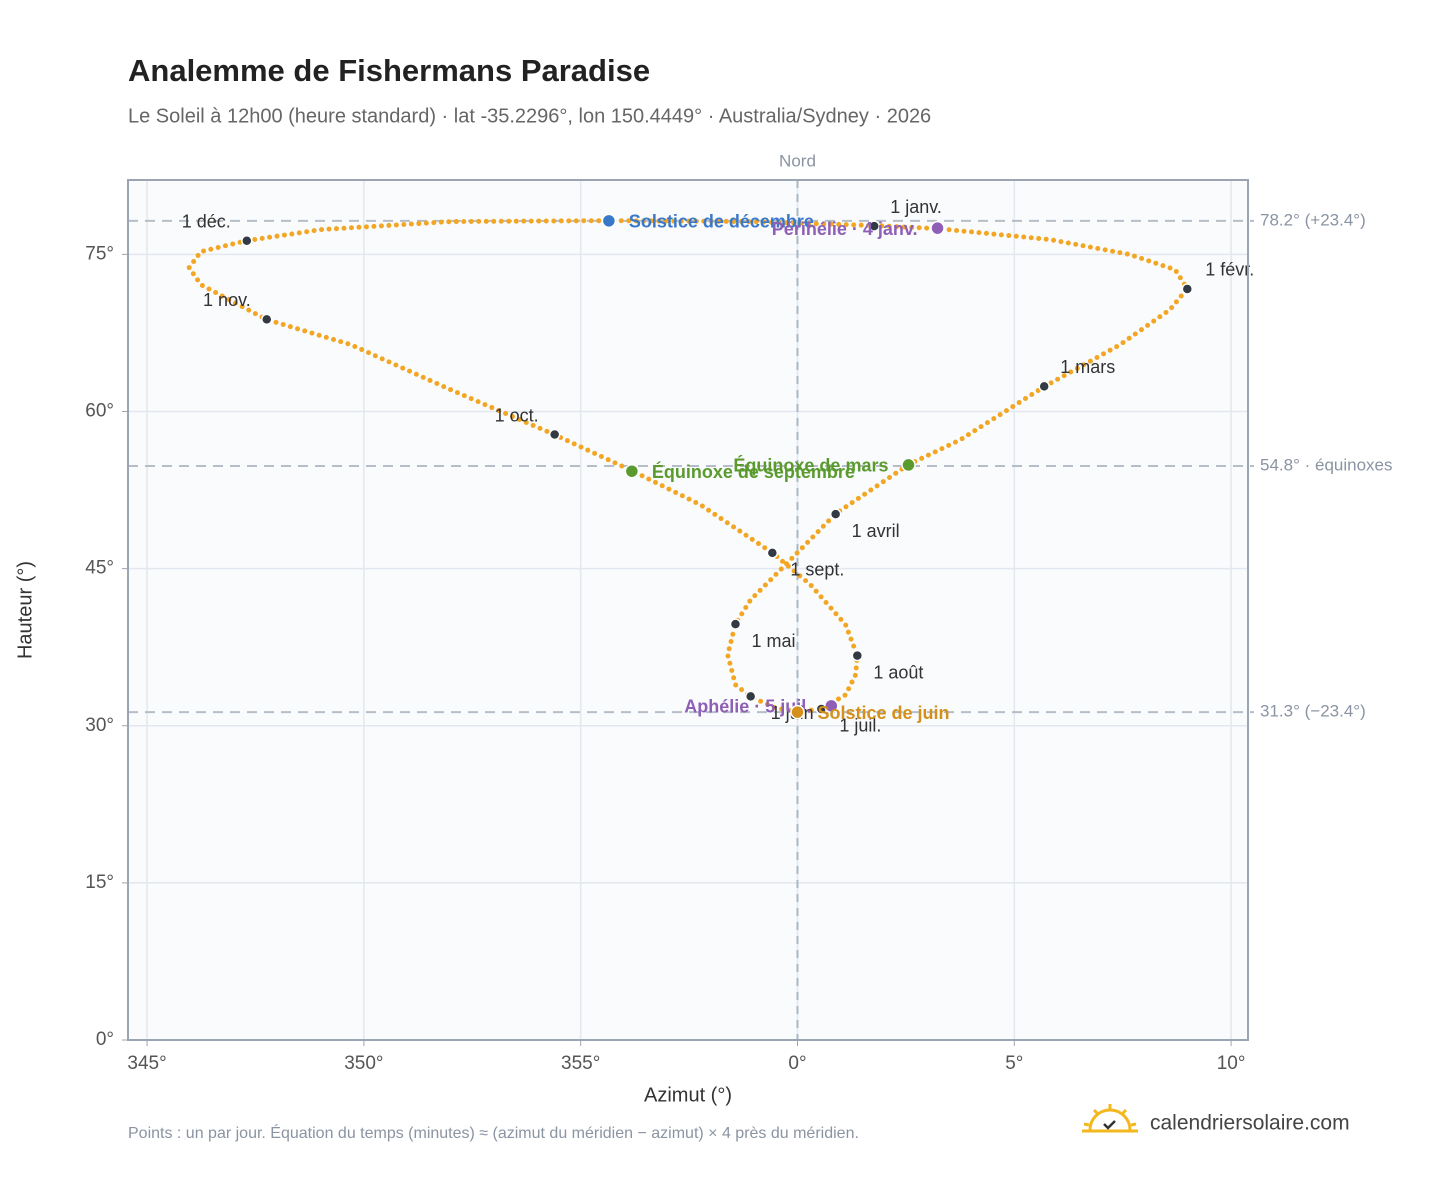 This screenshot has width=1448, height=1188. Describe the element at coordinates (25, 610) in the screenshot. I see `y-axis-label: Hauteur (°)` at that location.